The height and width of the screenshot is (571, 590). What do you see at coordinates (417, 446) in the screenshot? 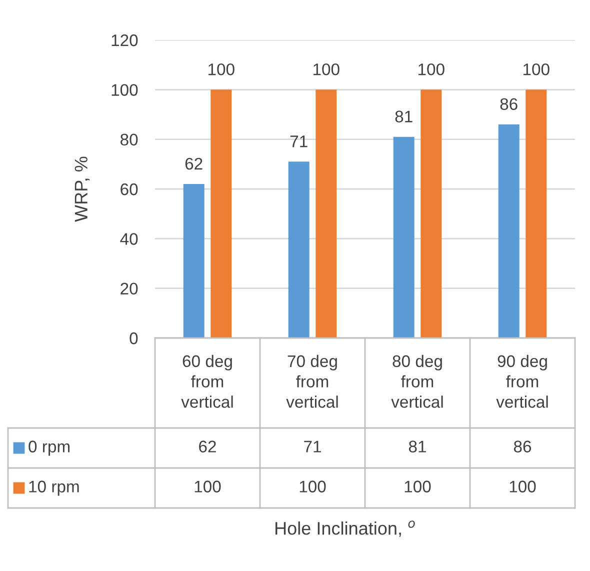
I see `text: 81` at bounding box center [417, 446].